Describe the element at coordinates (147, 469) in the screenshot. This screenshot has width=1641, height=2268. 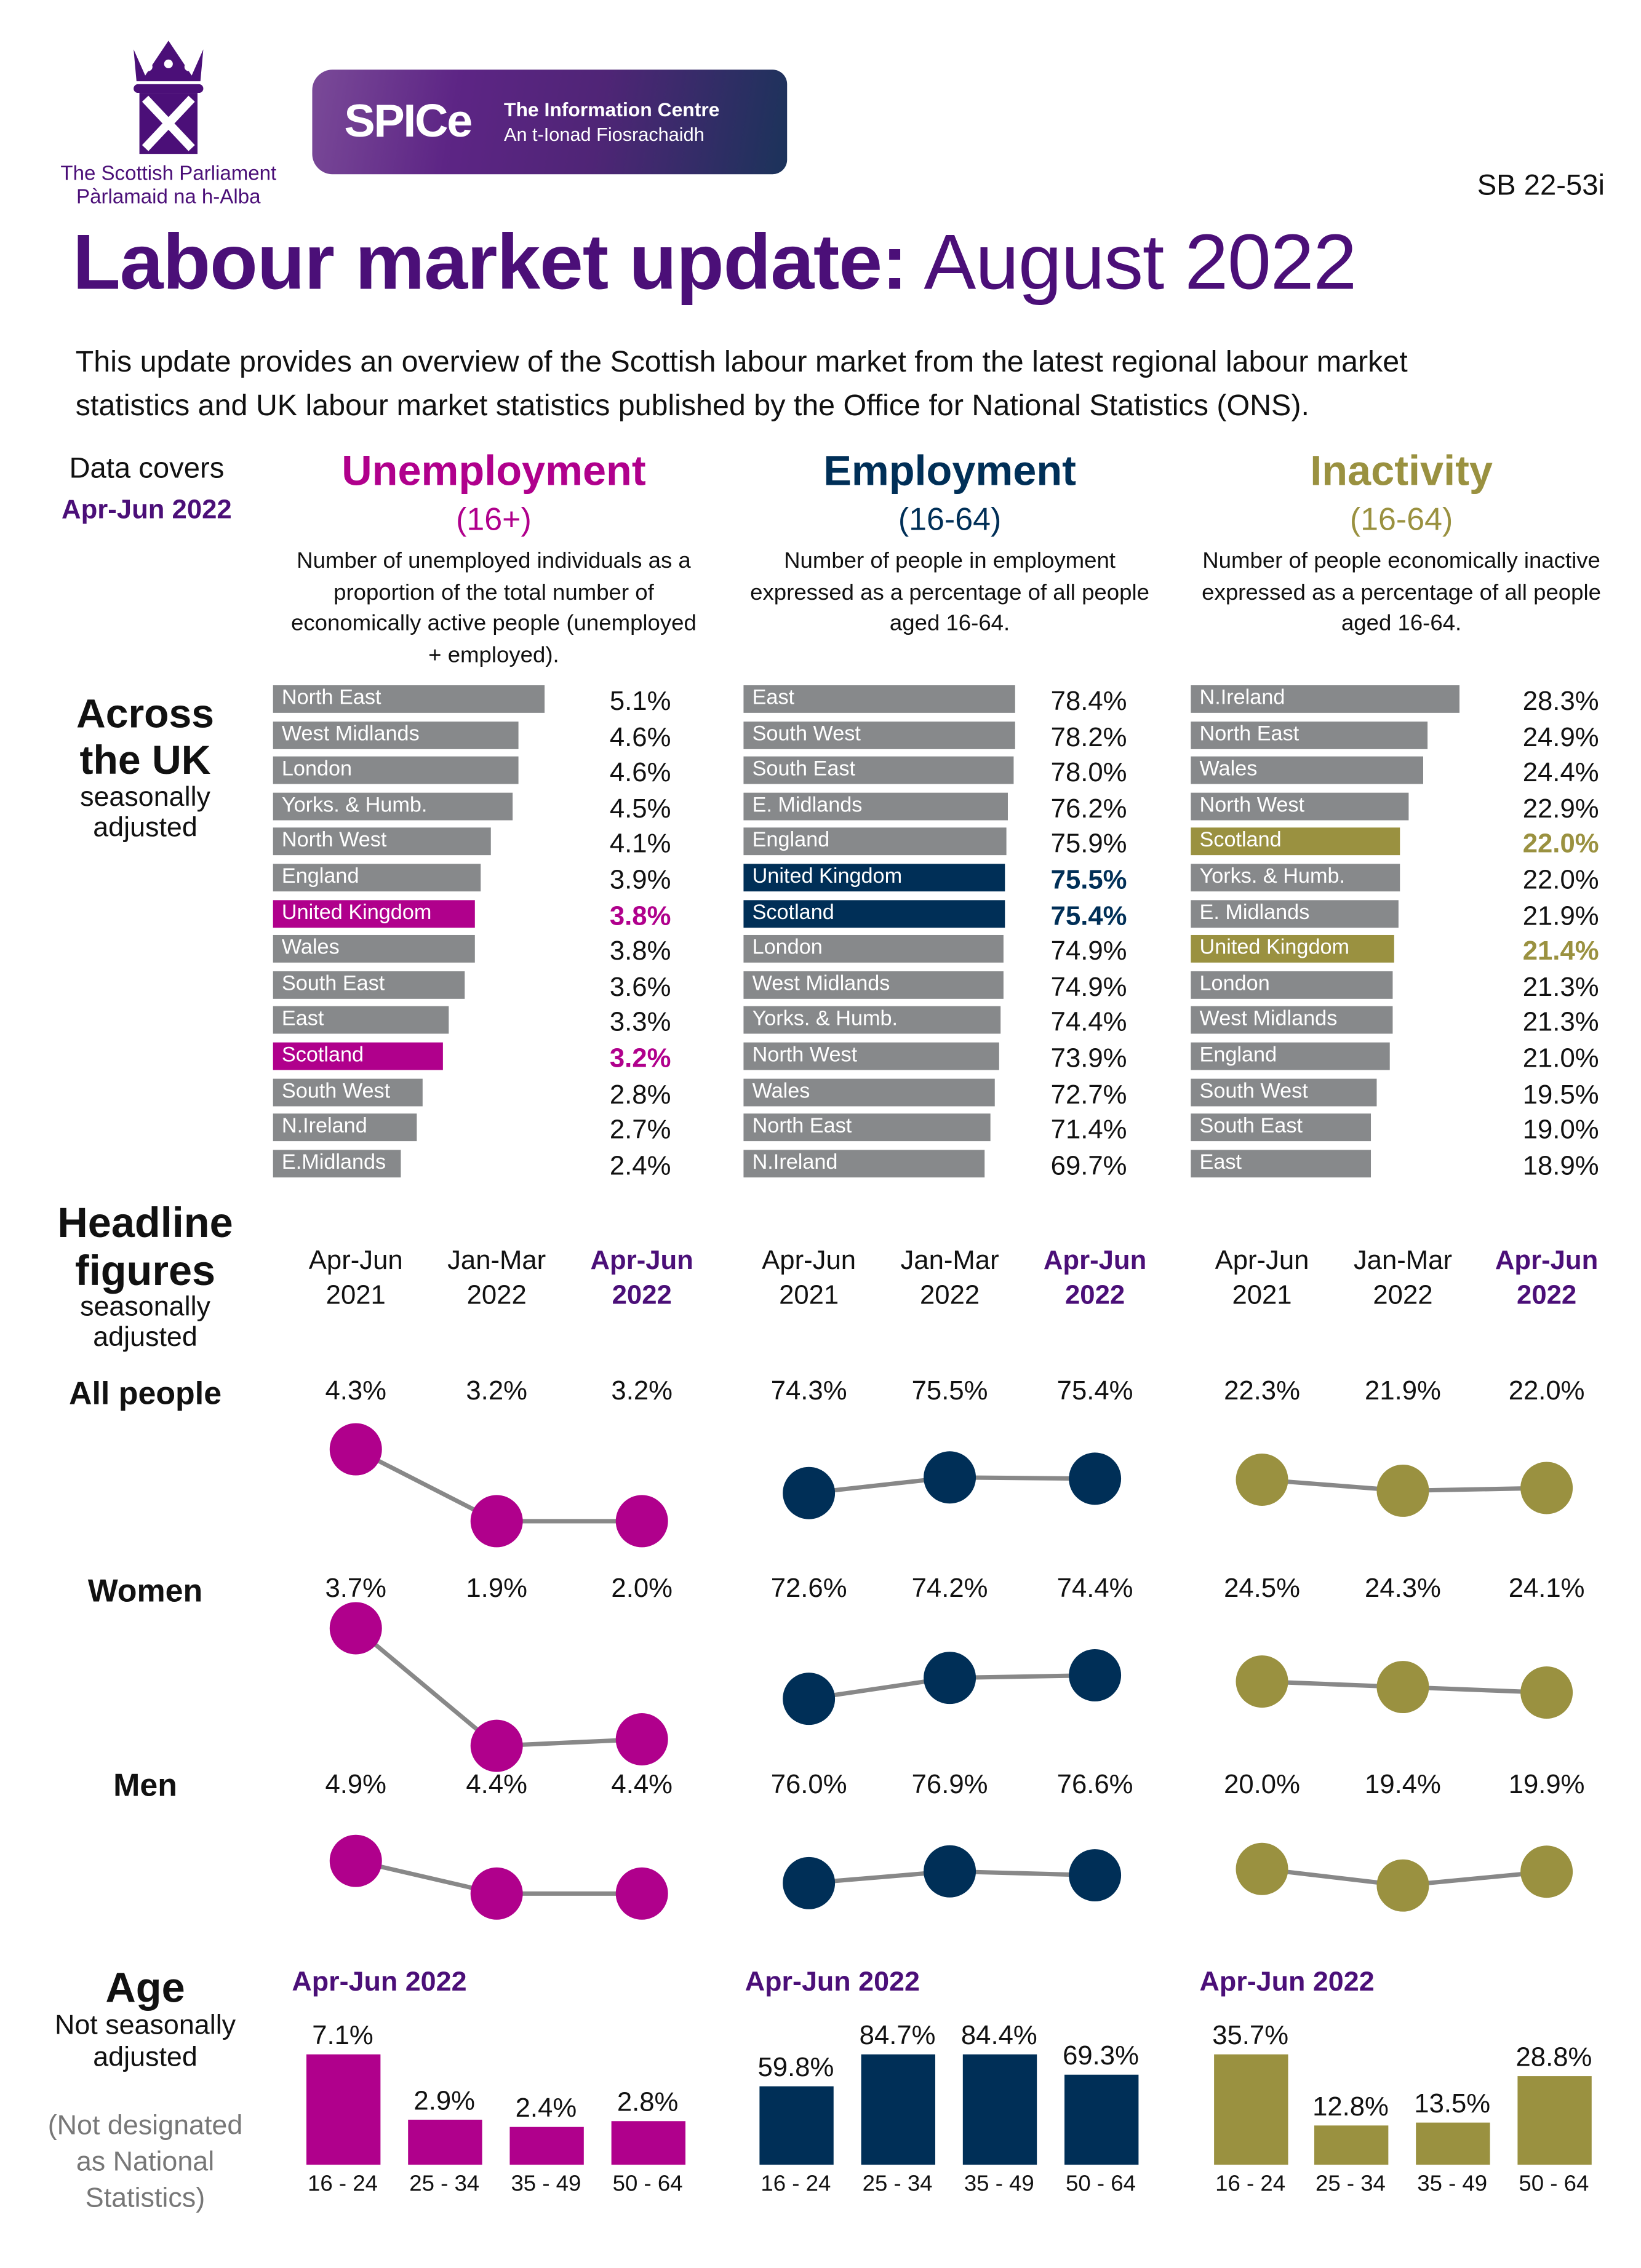
I see `data-covers-label: Data covers` at that location.